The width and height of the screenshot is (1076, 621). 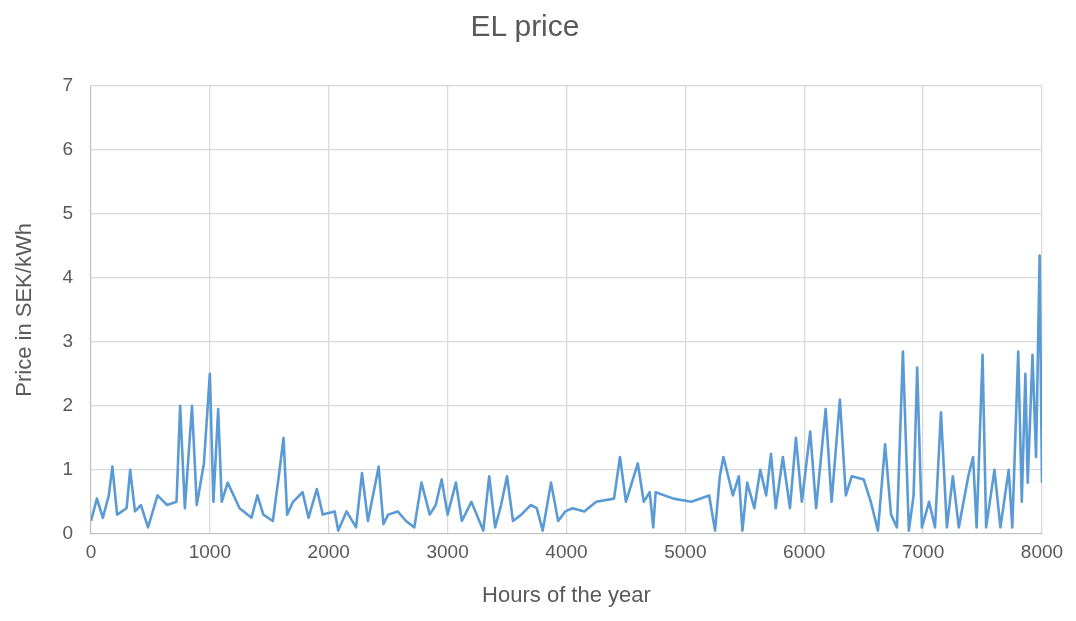 What do you see at coordinates (804, 552) in the screenshot?
I see `x-tick-label: 6000` at bounding box center [804, 552].